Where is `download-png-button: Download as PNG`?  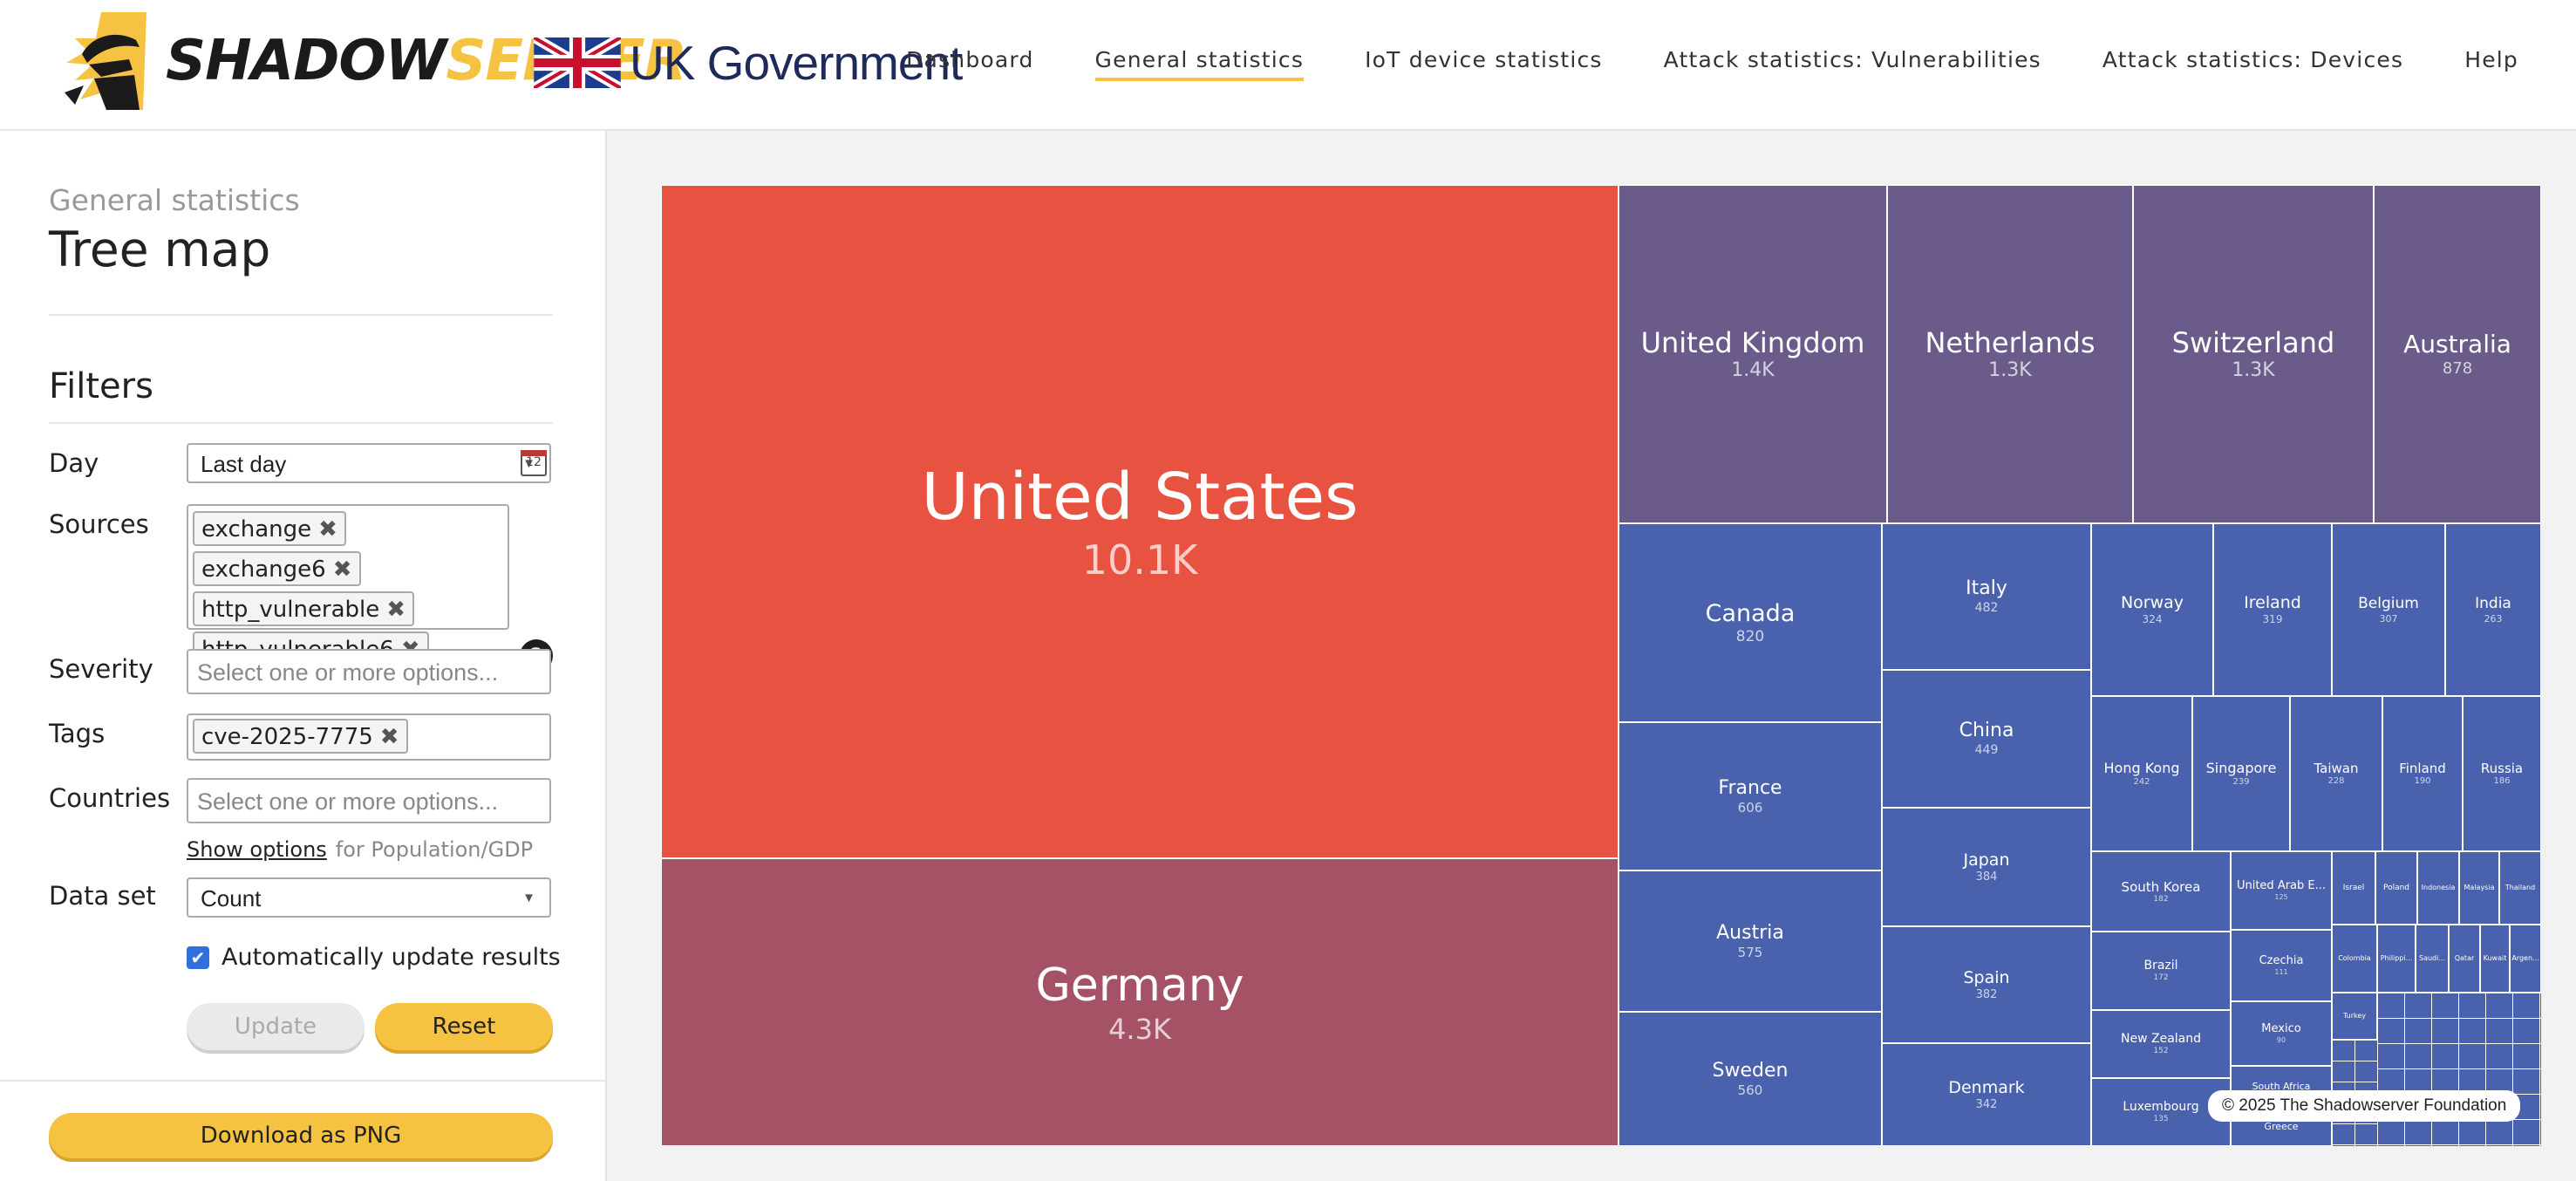 download-png-button: Download as PNG is located at coordinates (301, 1135).